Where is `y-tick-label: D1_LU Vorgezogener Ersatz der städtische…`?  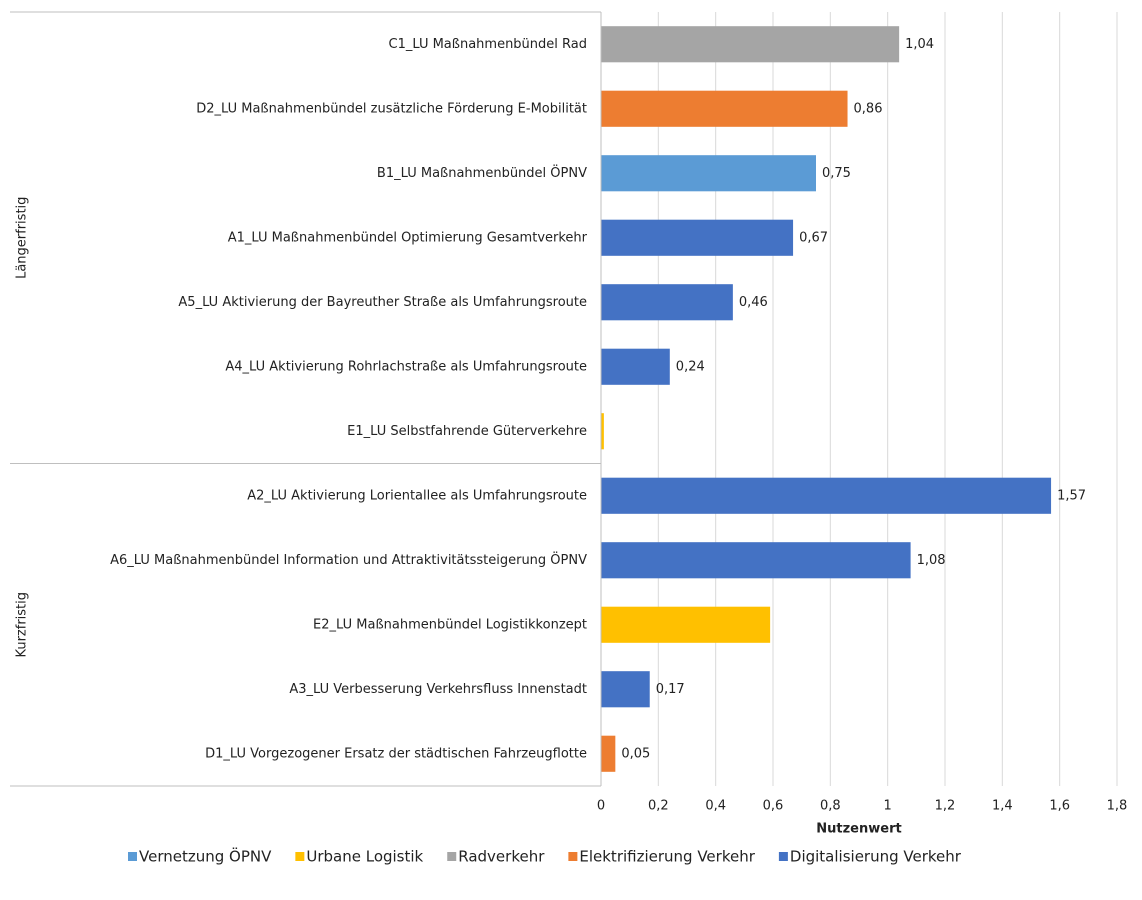 y-tick-label: D1_LU Vorgezogener Ersatz der städtische… is located at coordinates (396, 753).